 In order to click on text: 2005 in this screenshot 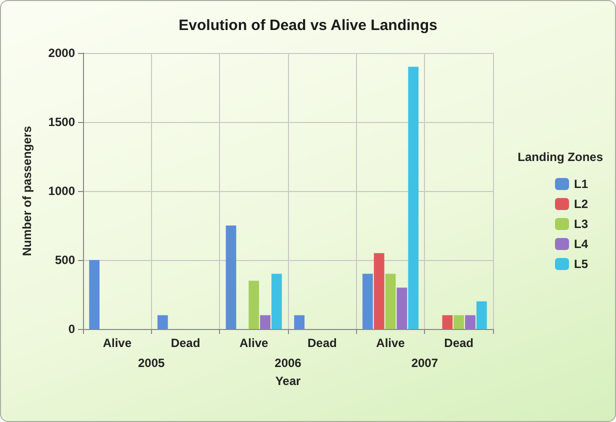, I will do `click(152, 363)`.